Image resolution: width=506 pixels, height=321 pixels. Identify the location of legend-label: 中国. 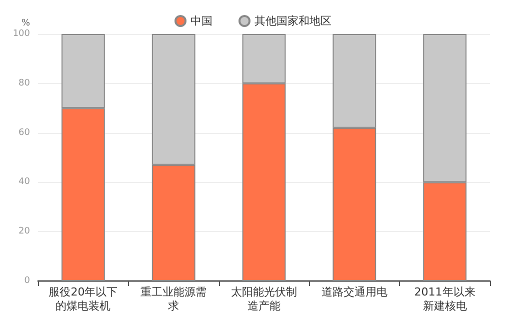
(201, 21).